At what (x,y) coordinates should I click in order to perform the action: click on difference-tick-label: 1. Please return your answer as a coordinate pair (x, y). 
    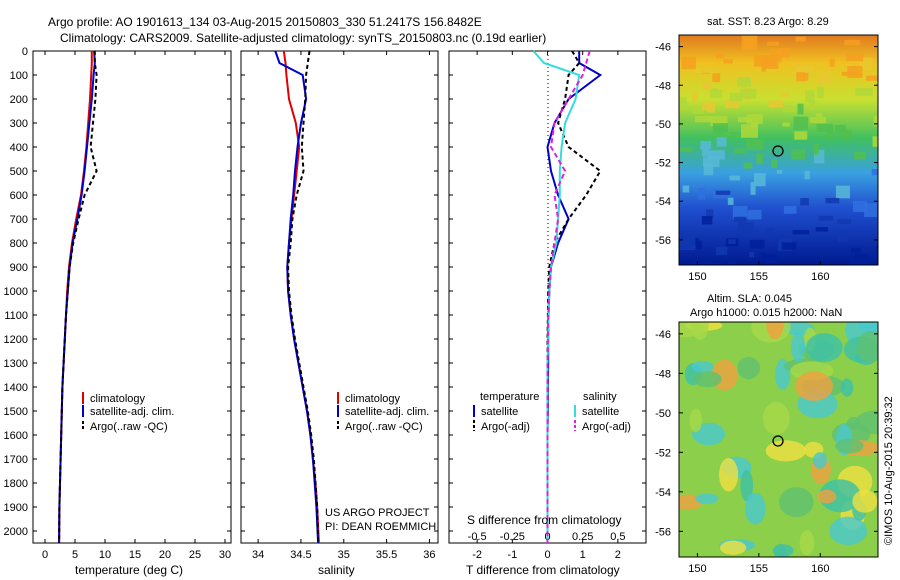
    Looking at the image, I should click on (583, 555).